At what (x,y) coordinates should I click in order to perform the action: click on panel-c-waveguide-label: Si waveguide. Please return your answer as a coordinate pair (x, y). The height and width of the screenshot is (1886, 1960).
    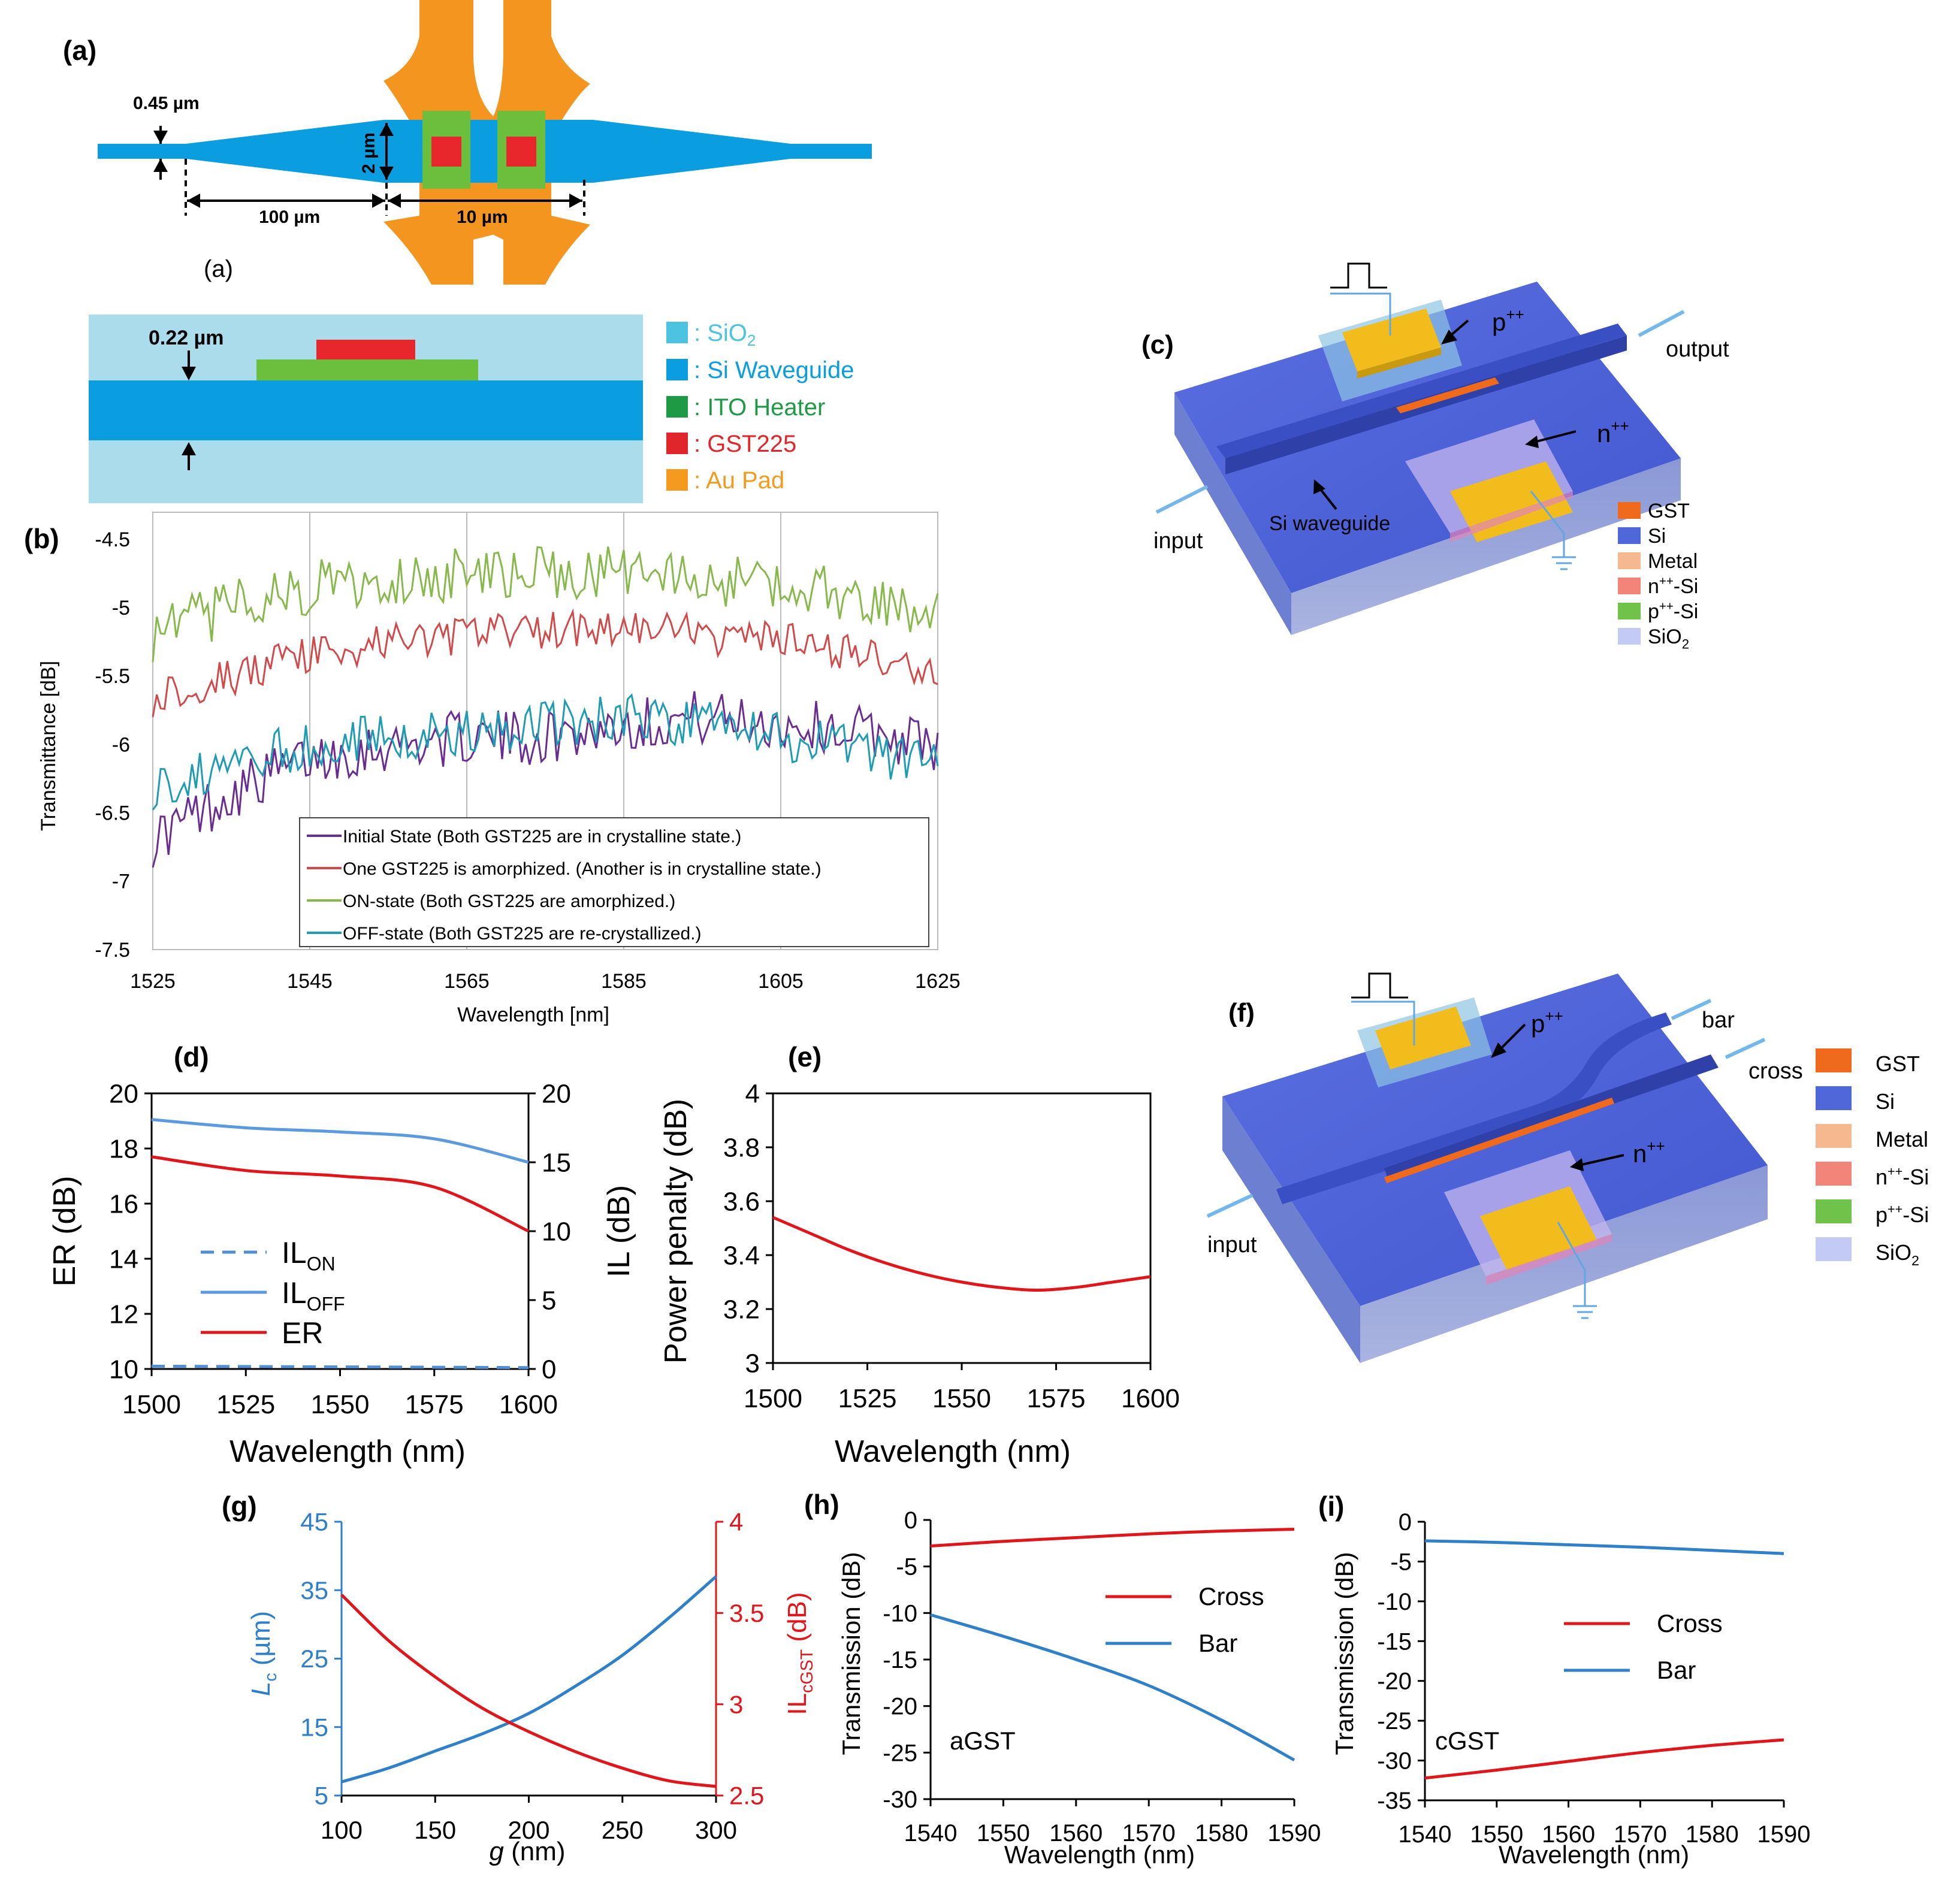
    Looking at the image, I should click on (1329, 524).